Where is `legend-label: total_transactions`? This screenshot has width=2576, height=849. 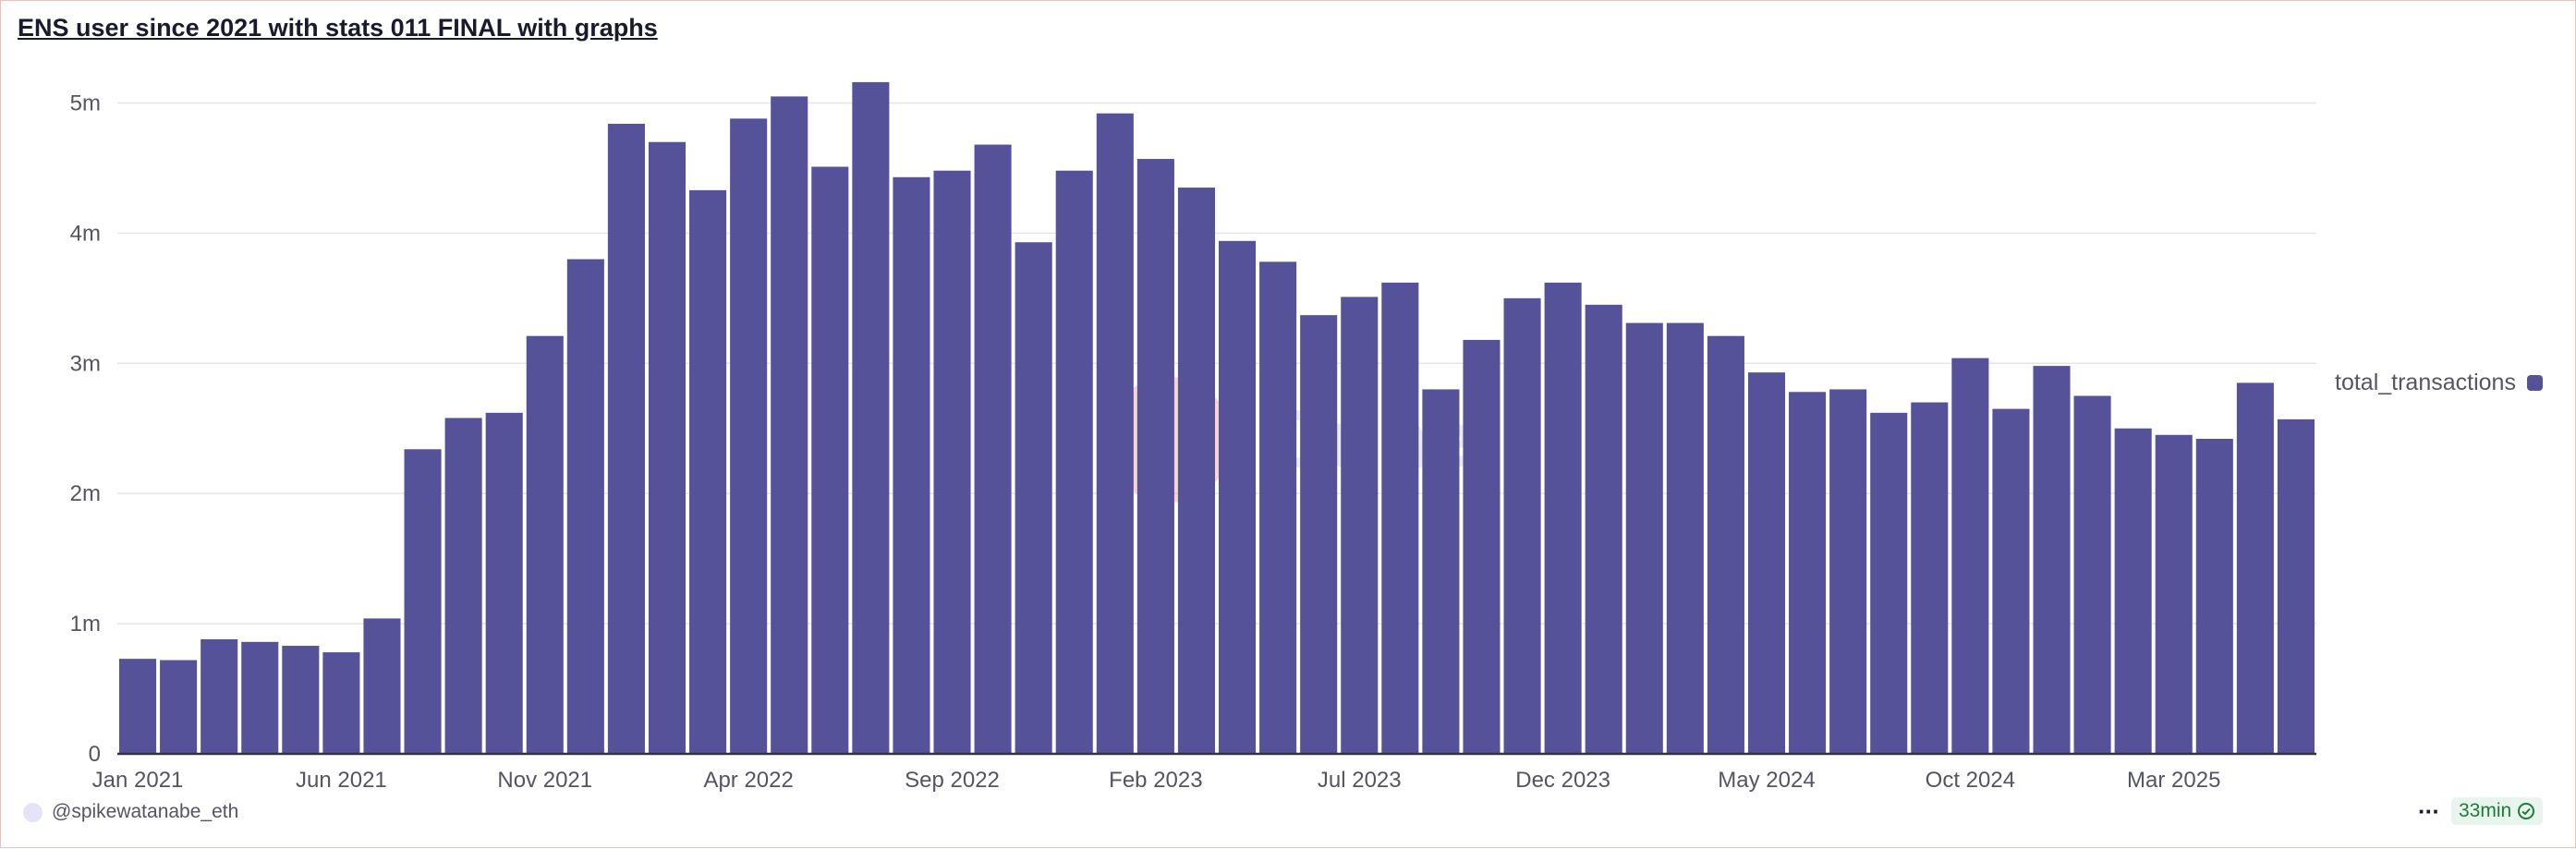
legend-label: total_transactions is located at coordinates (2425, 382).